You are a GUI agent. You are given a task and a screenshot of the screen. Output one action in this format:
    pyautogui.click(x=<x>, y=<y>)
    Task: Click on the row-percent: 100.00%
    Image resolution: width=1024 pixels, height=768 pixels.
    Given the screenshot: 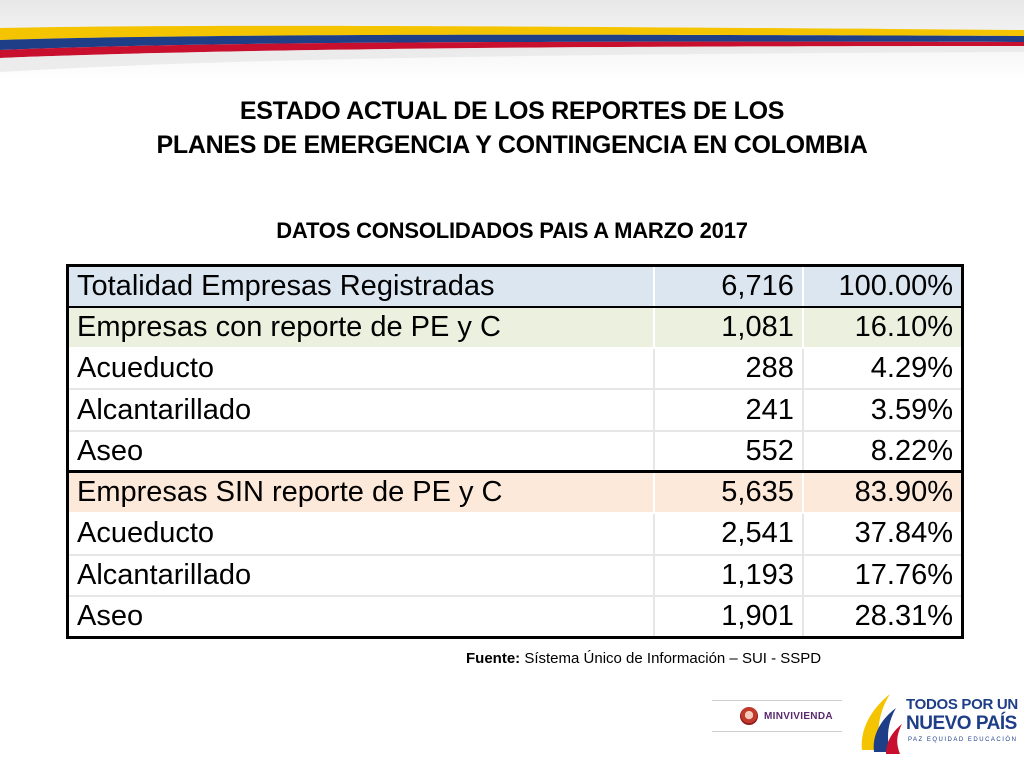 What is the action you would take?
    pyautogui.click(x=882, y=286)
    